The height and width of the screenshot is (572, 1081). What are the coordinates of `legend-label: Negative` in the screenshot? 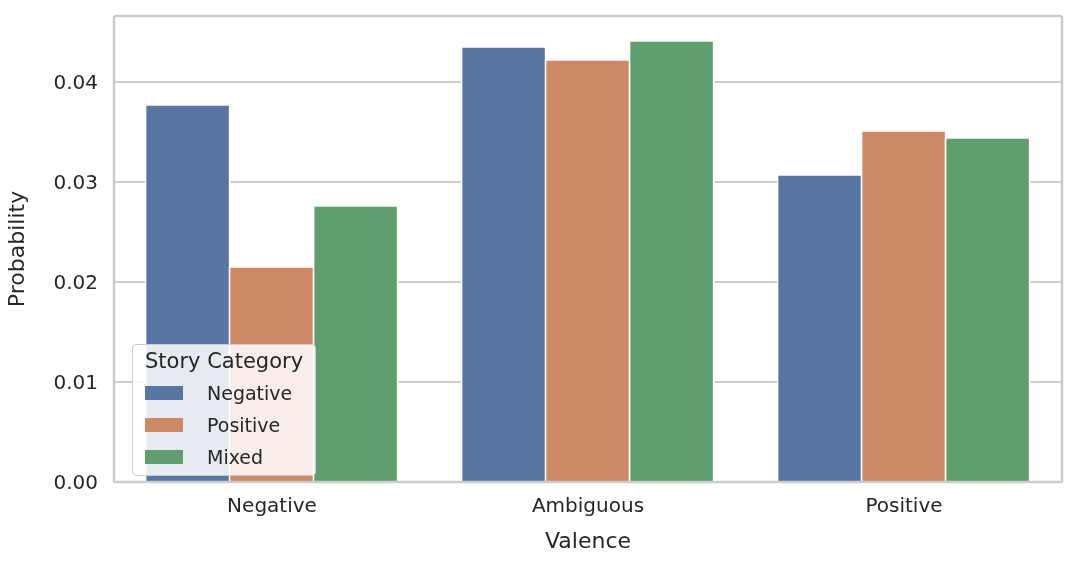 It's located at (250, 393).